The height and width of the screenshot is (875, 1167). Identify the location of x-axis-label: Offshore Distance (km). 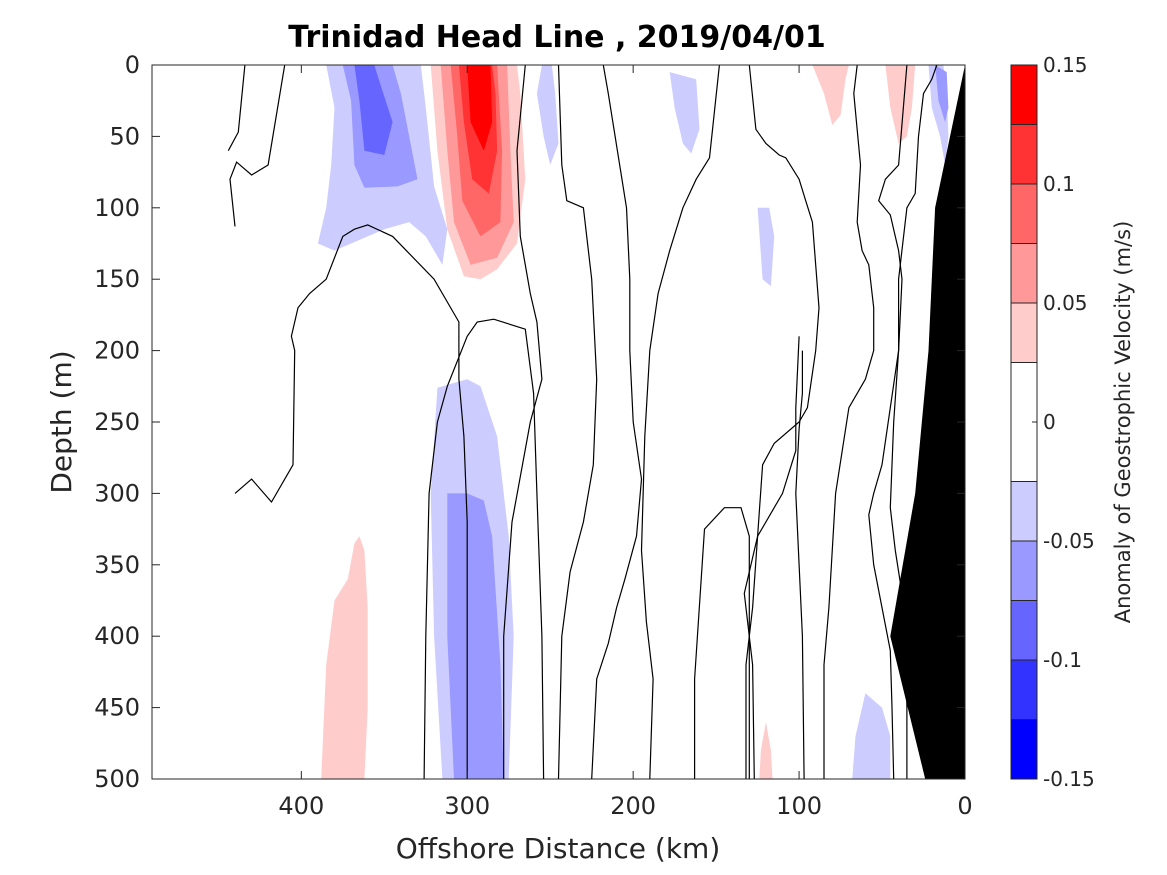
(558, 848).